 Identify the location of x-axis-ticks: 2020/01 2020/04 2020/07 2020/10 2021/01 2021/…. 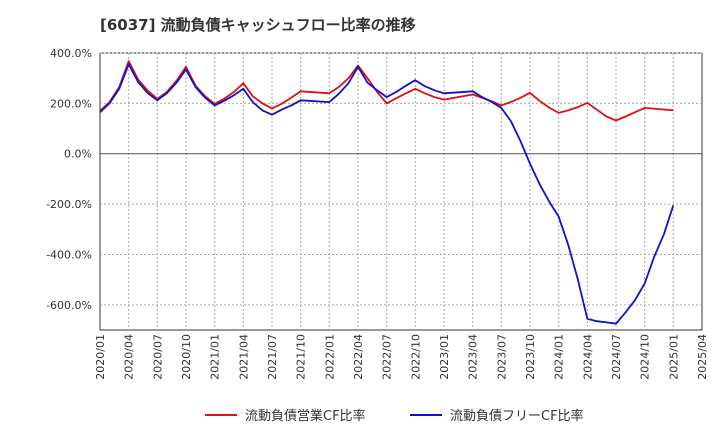
(401, 357).